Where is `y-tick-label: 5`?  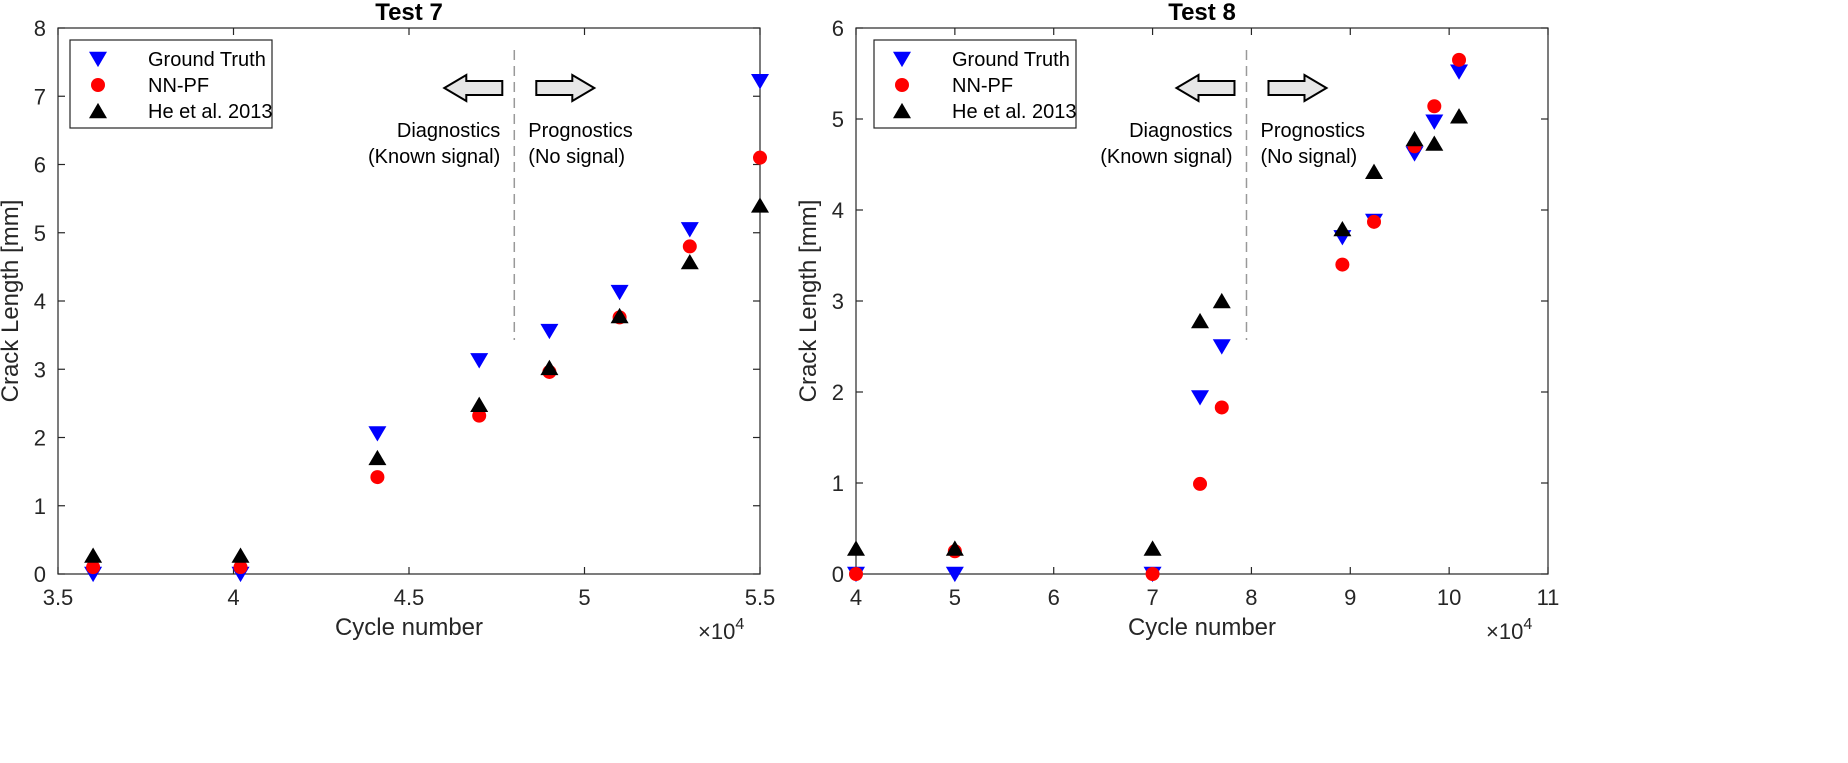 y-tick-label: 5 is located at coordinates (40, 233).